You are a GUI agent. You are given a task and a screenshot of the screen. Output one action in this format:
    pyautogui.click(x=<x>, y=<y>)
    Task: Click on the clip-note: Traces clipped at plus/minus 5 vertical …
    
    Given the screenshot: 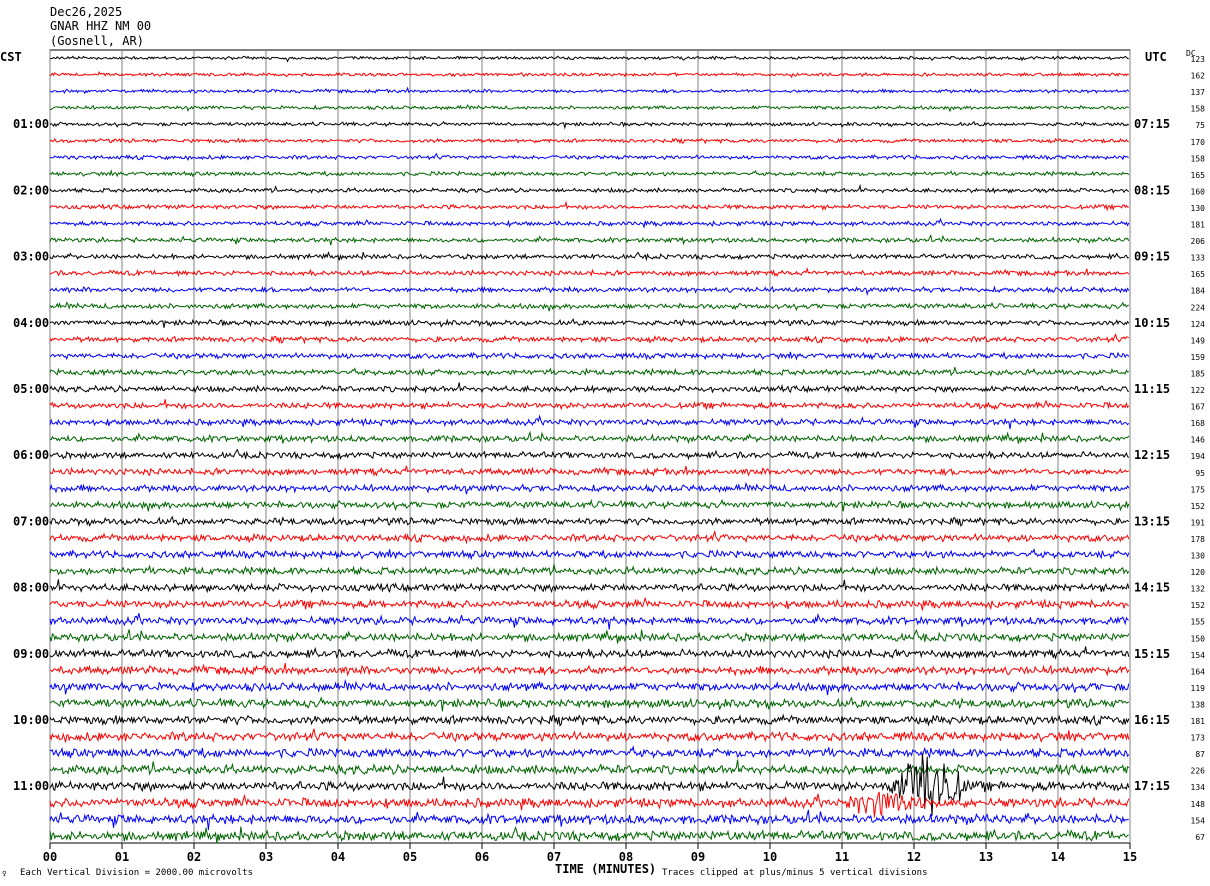 What is the action you would take?
    pyautogui.click(x=795, y=873)
    